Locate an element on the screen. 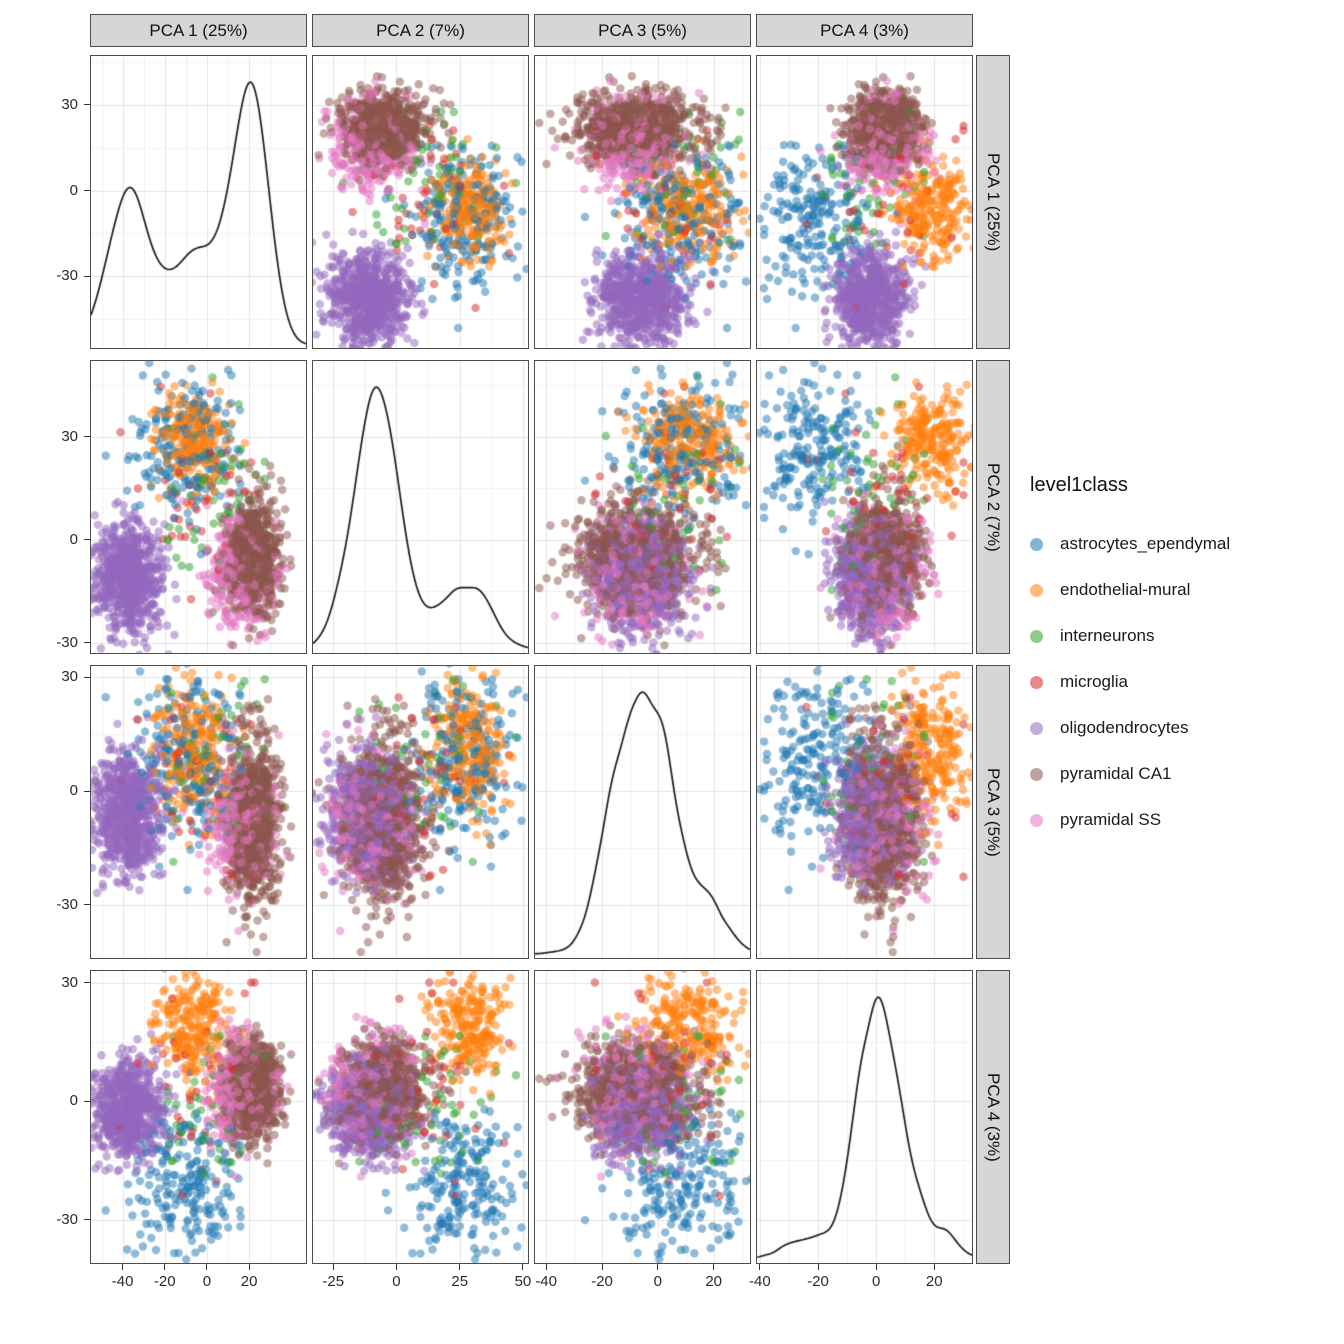  x-axis-tick-label: 25 is located at coordinates (460, 1281).